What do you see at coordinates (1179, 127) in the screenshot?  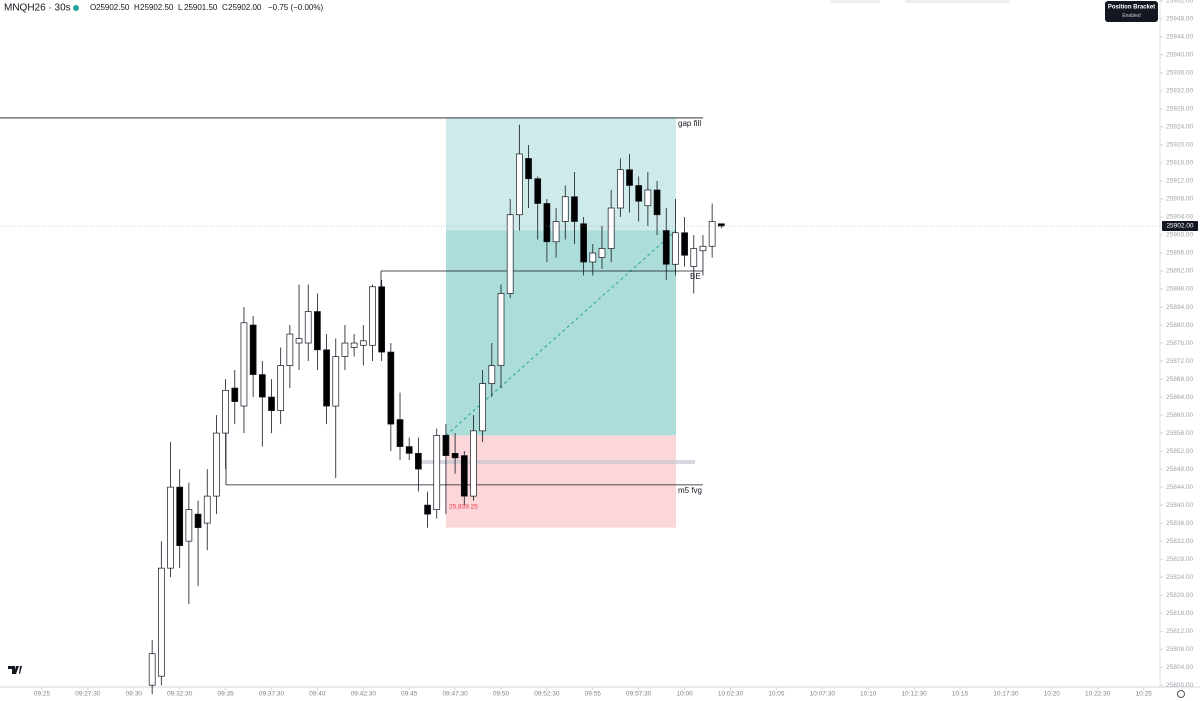 I see `y-tick-label: 25924.00` at bounding box center [1179, 127].